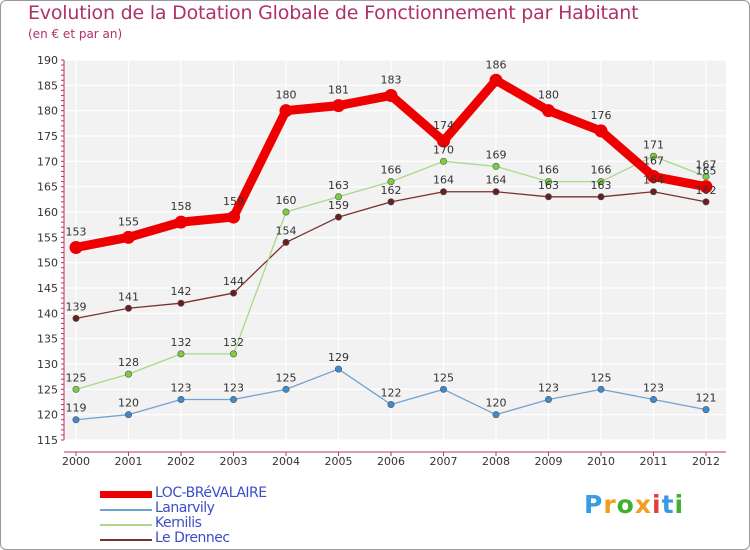  What do you see at coordinates (126, 540) in the screenshot?
I see `legend-swatch-le-drennec` at bounding box center [126, 540].